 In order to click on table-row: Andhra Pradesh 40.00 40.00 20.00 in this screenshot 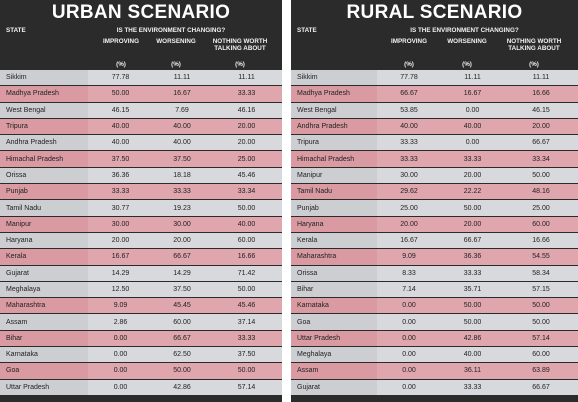, I will do `click(141, 143)`.